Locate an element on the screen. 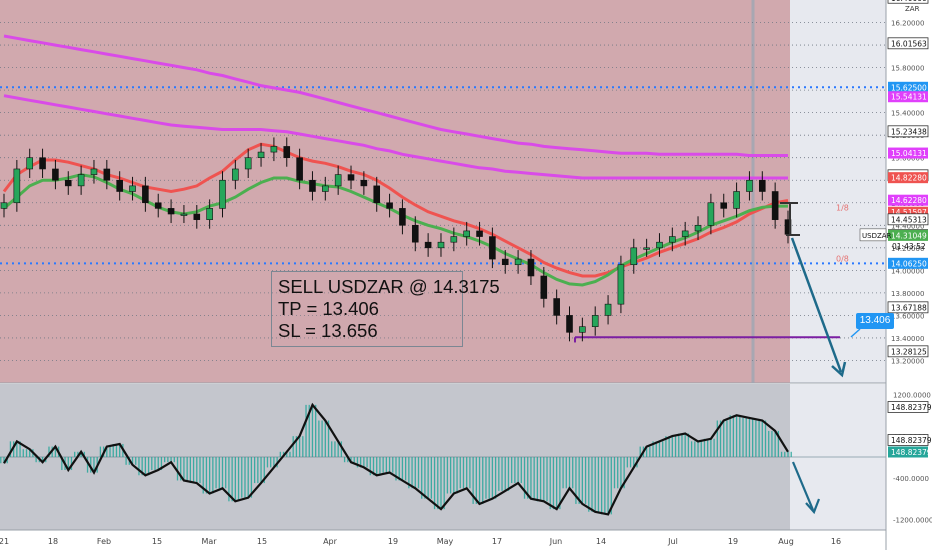 The height and width of the screenshot is (550, 932). price-badge-label: 14.31049 is located at coordinates (909, 235).